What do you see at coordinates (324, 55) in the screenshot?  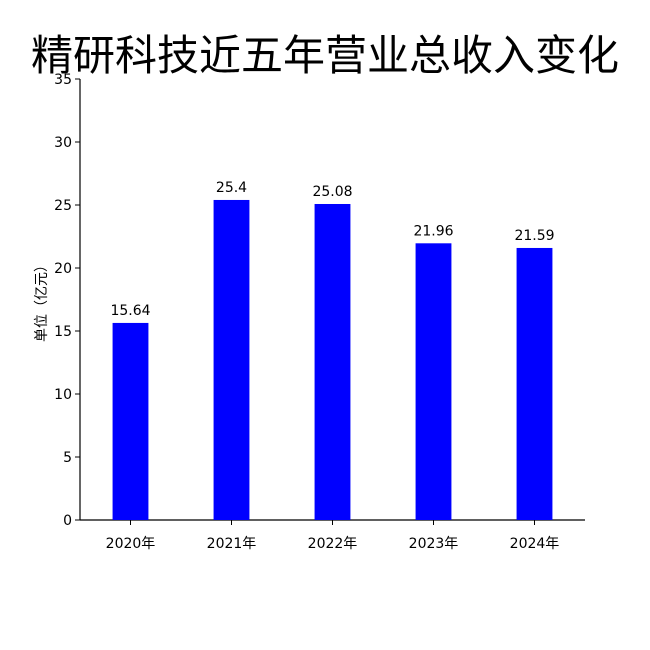 I see `chart-title: 精研科技近五年营业总收入变化` at bounding box center [324, 55].